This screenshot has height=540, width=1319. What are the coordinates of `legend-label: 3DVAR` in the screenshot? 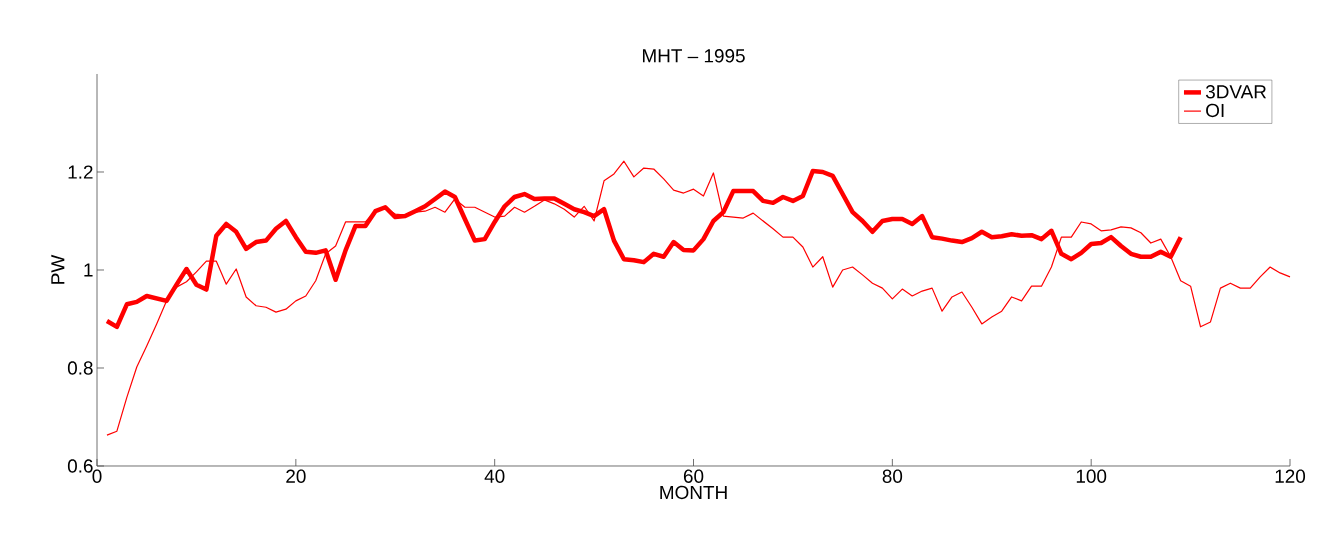 It's located at (1236, 92).